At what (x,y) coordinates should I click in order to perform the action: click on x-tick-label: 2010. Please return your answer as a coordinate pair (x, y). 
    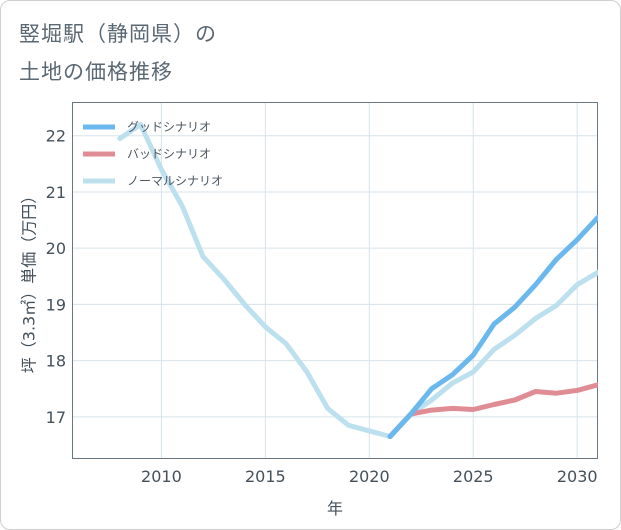
    Looking at the image, I should click on (161, 476).